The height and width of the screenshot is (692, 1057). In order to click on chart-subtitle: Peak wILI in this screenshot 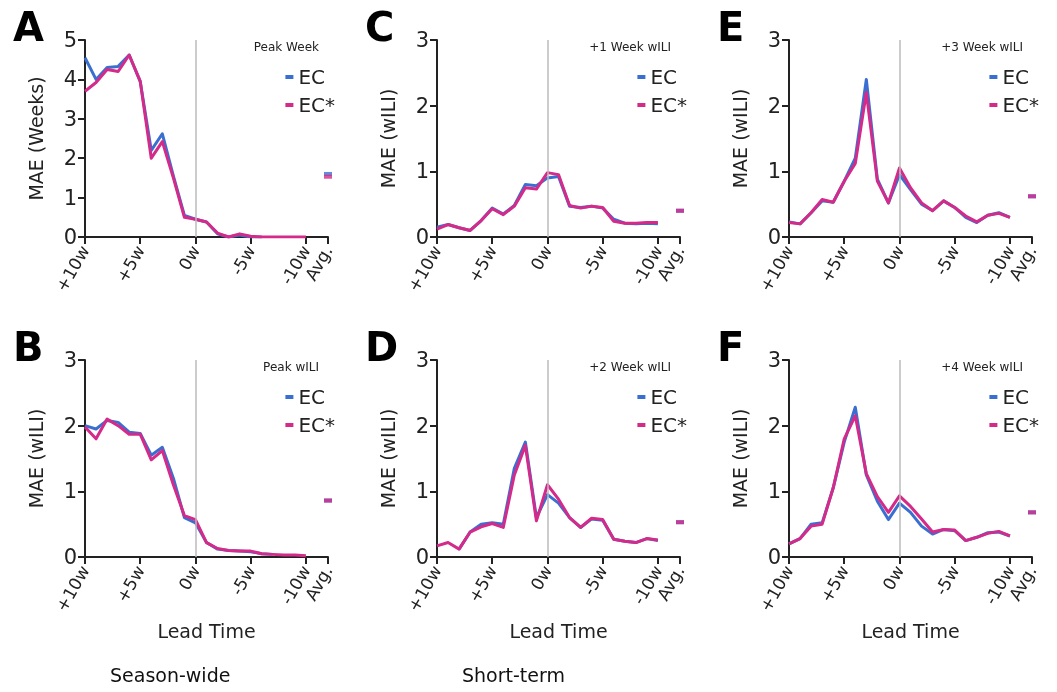, I will do `click(291, 367)`.